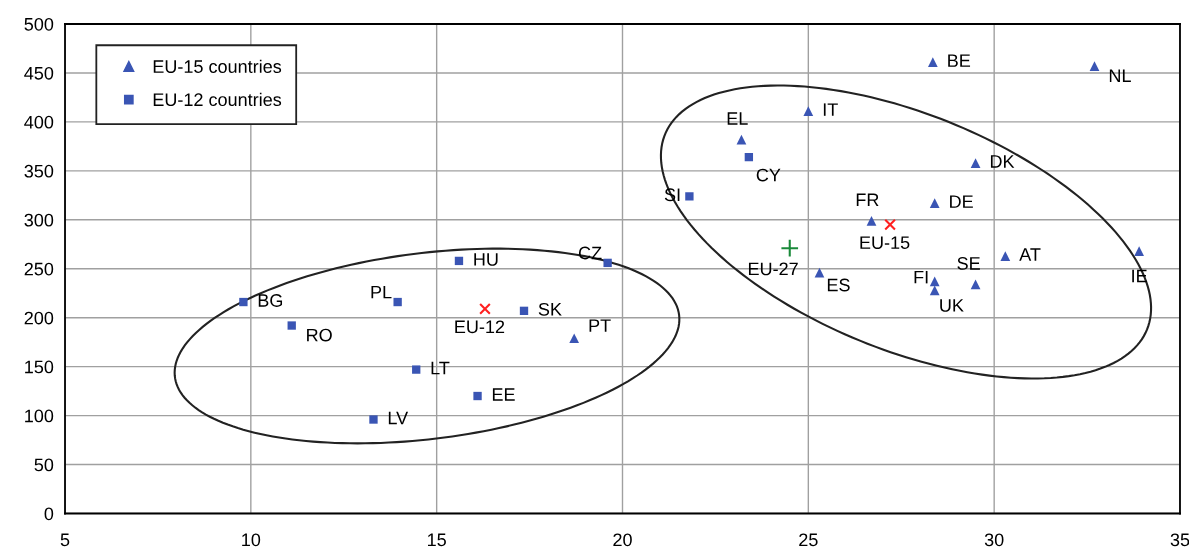  What do you see at coordinates (39, 73) in the screenshot?
I see `y-tick-label: 450` at bounding box center [39, 73].